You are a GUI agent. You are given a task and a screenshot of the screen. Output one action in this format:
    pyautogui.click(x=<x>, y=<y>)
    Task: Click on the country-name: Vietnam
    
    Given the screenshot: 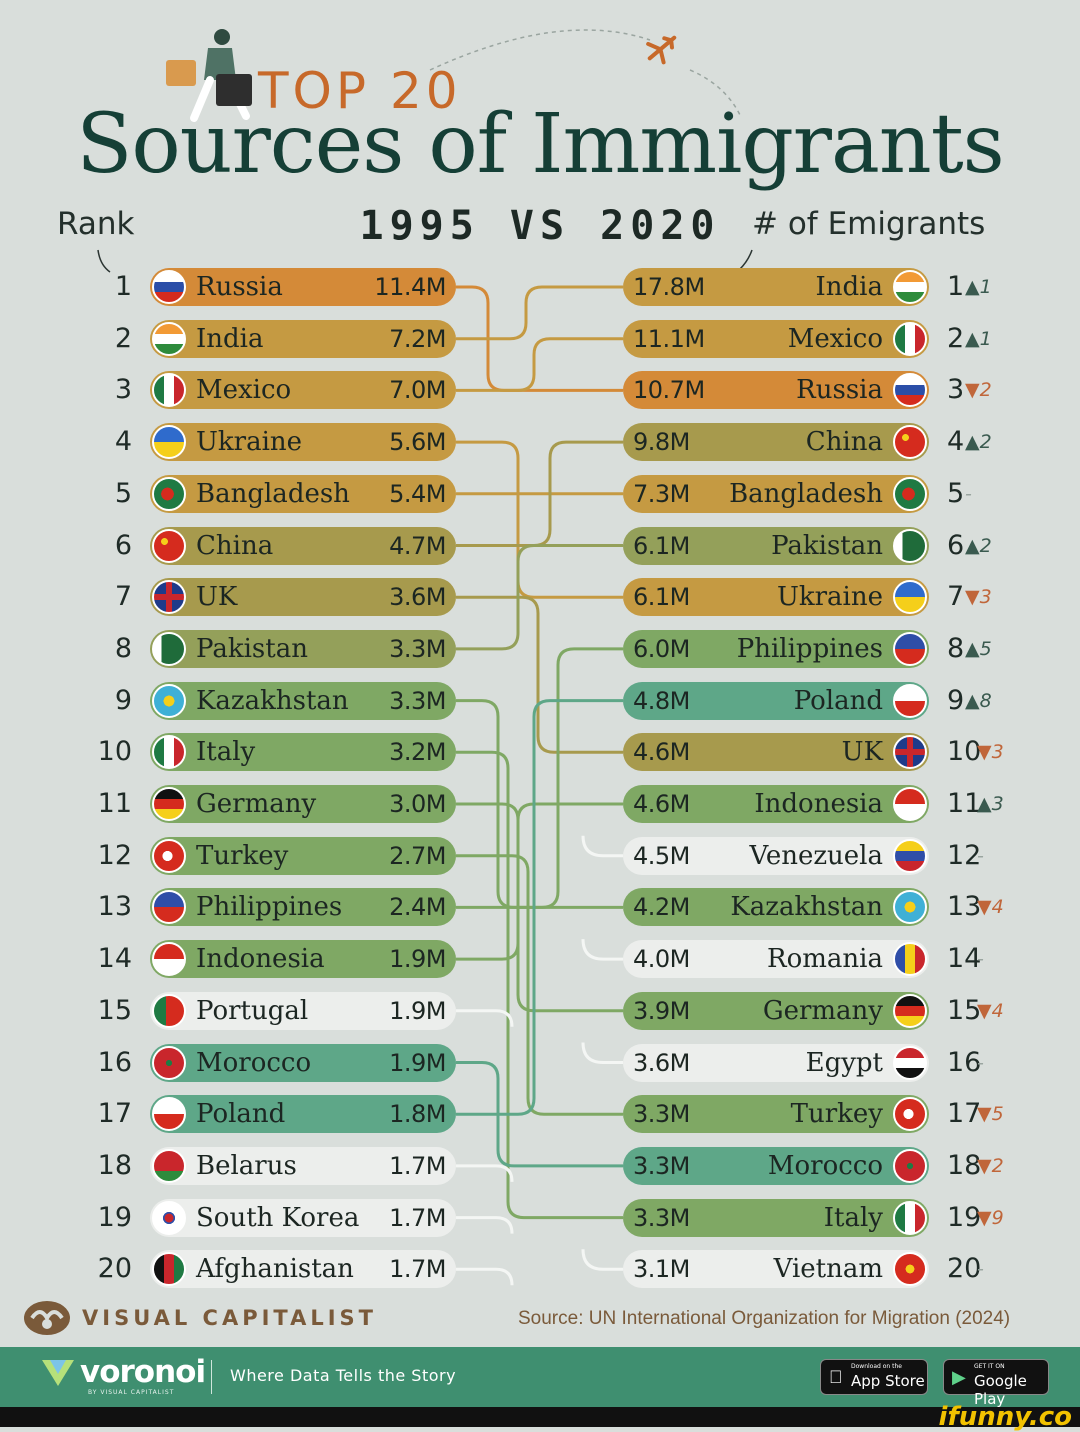 What is the action you would take?
    pyautogui.click(x=828, y=1269)
    